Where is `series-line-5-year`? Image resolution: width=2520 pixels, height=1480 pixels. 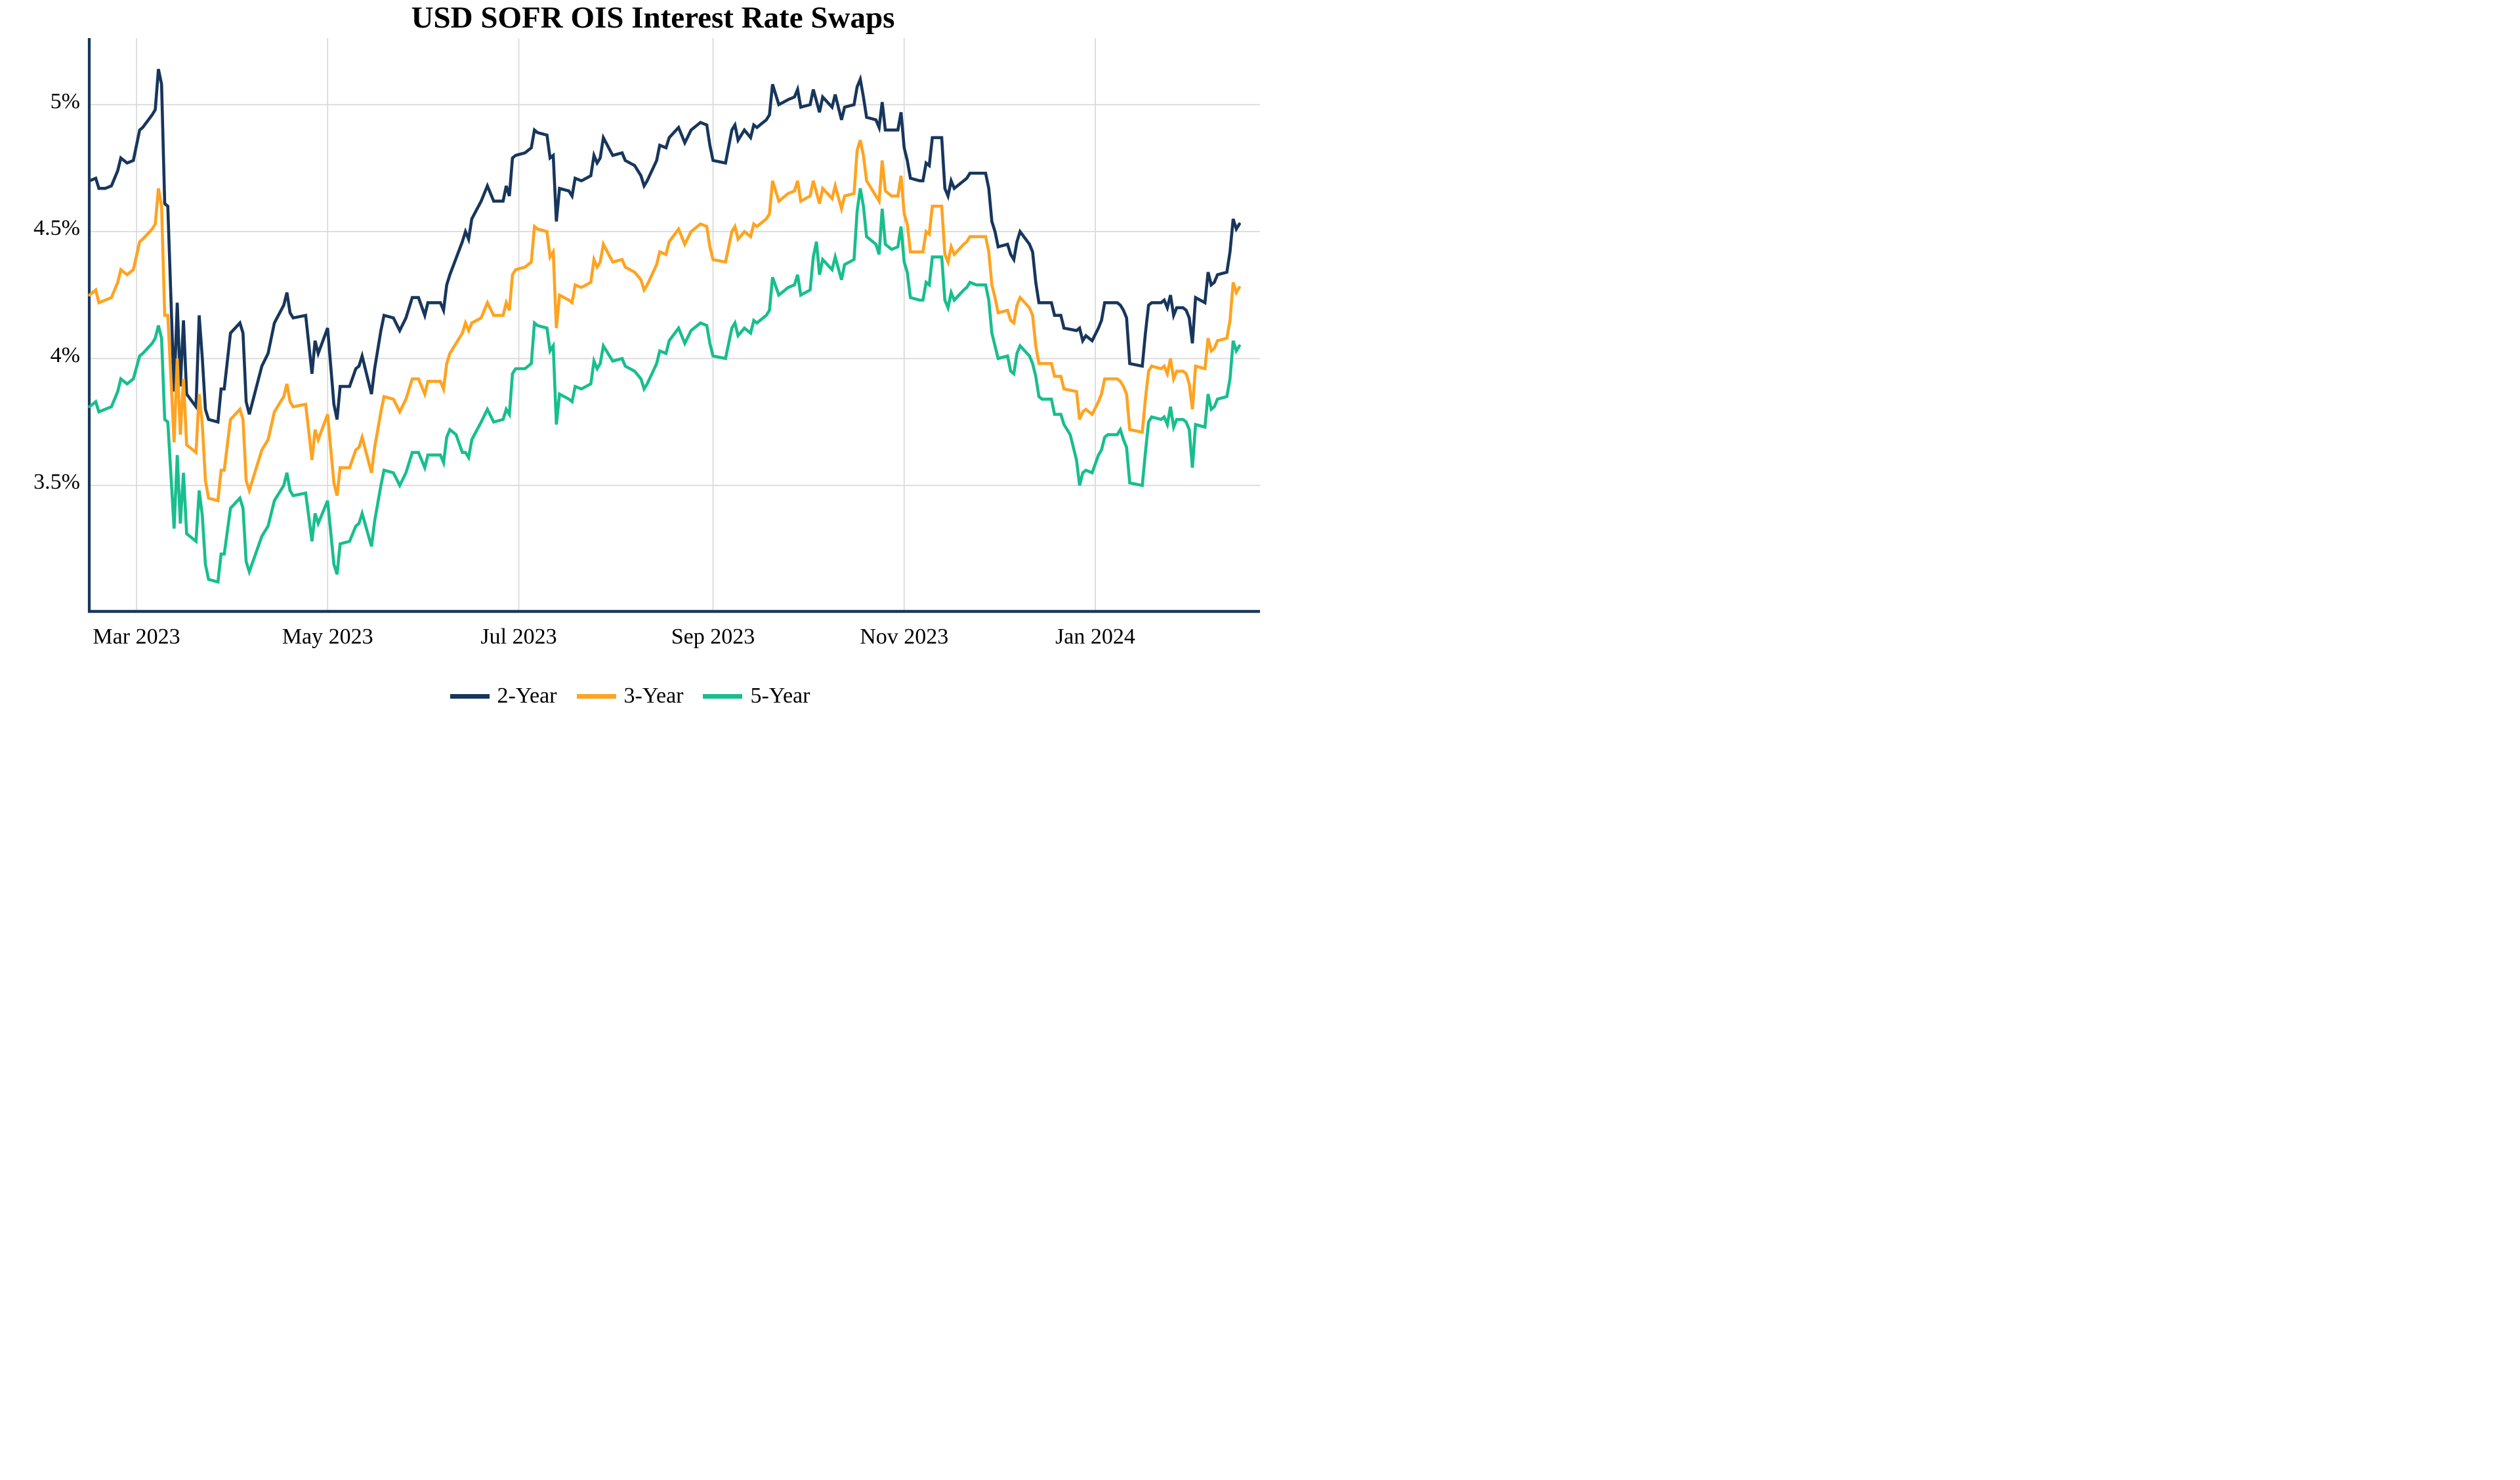
series-line-5-year is located at coordinates (664, 386).